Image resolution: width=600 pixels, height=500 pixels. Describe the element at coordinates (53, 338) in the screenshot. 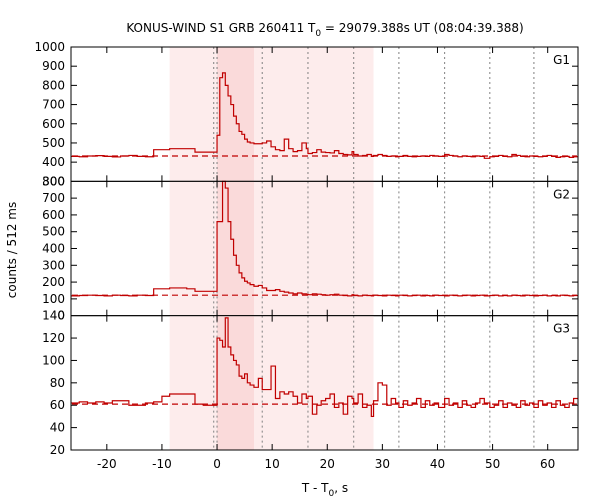

I see `y-tick-label: 120` at that location.